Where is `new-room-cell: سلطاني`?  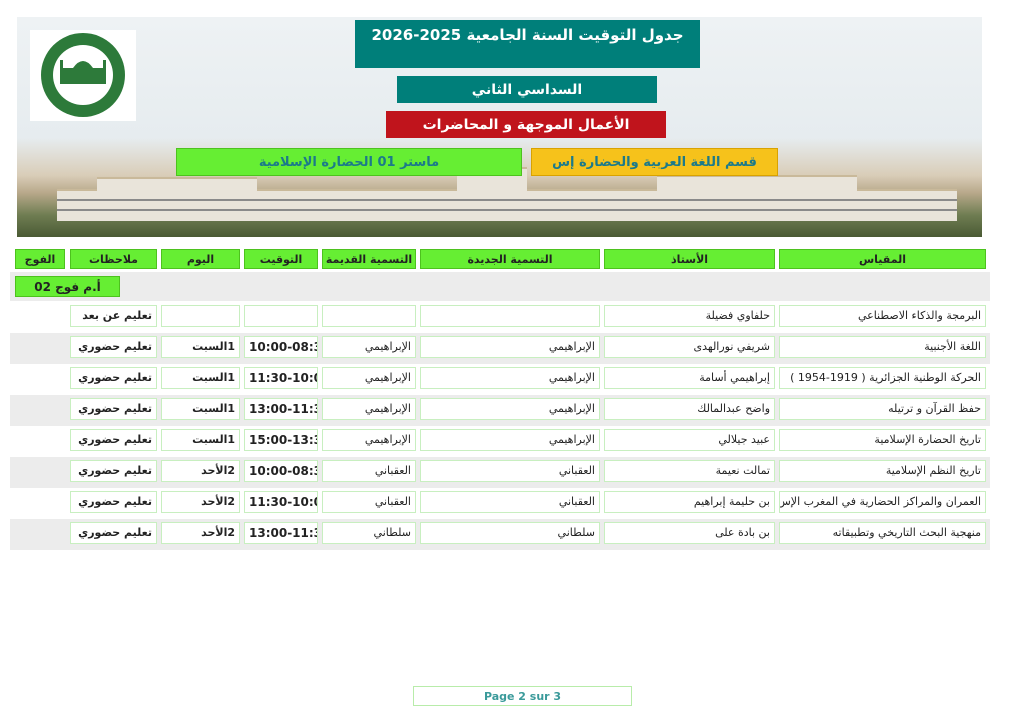
new-room-cell: سلطاني is located at coordinates (510, 533).